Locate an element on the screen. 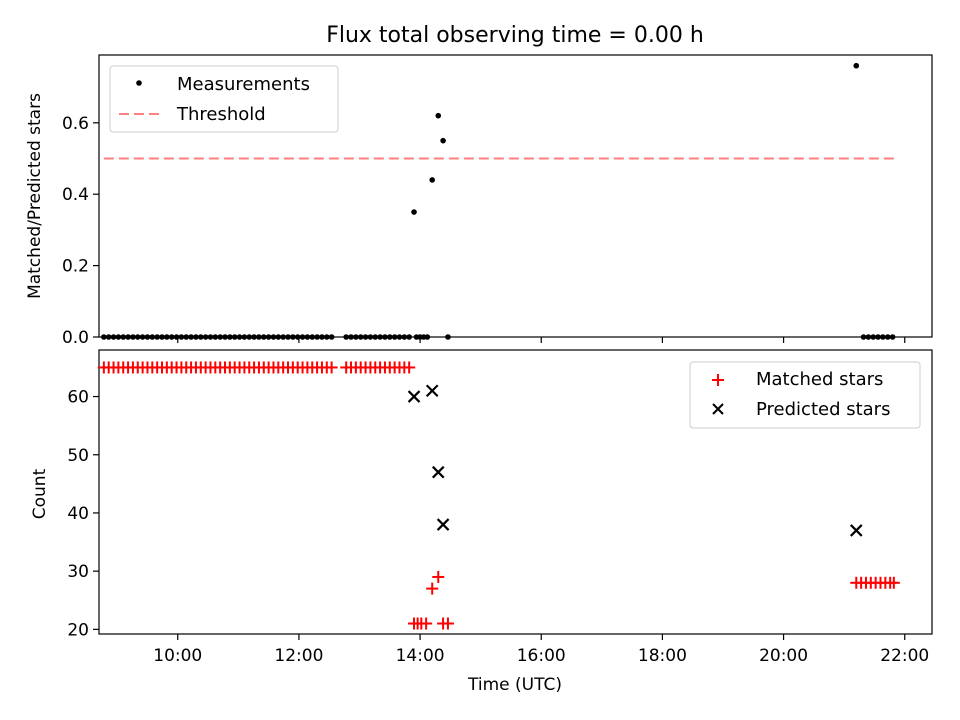  x-tick-label: 20:00 is located at coordinates (783, 656).